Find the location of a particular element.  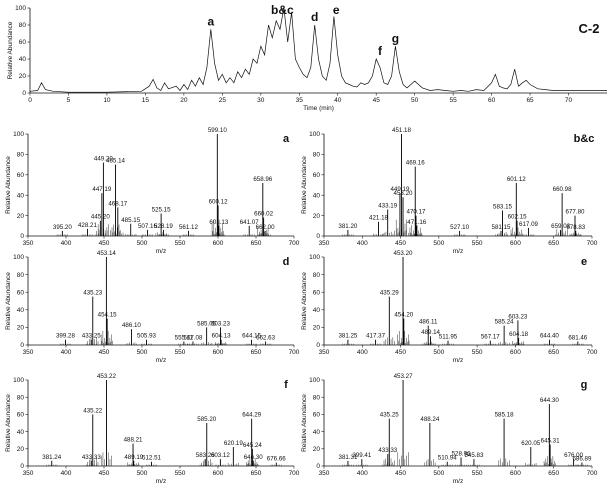

chromatogram-x-tick-label: 60 is located at coordinates (492, 100).